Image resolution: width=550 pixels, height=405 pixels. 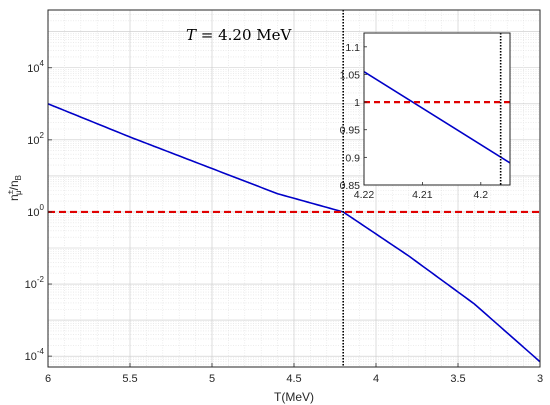 I want to click on x-tick-label: 6, so click(x=48, y=379).